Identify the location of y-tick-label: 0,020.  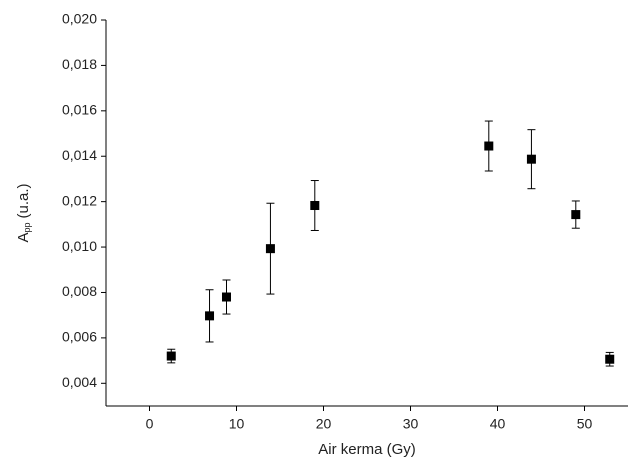
(79, 19).